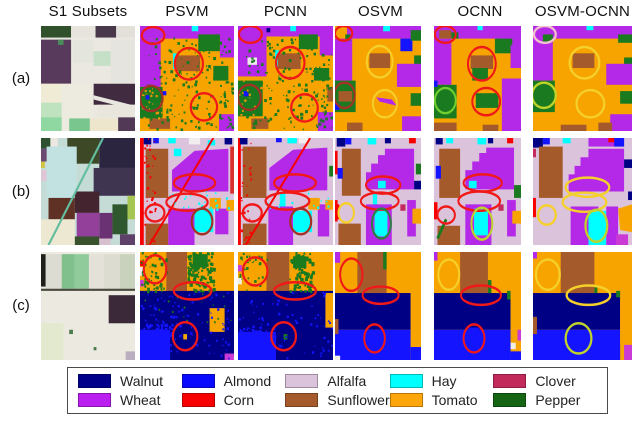 The width and height of the screenshot is (637, 431). Describe the element at coordinates (21, 305) in the screenshot. I see `row-label-c: (c)` at that location.